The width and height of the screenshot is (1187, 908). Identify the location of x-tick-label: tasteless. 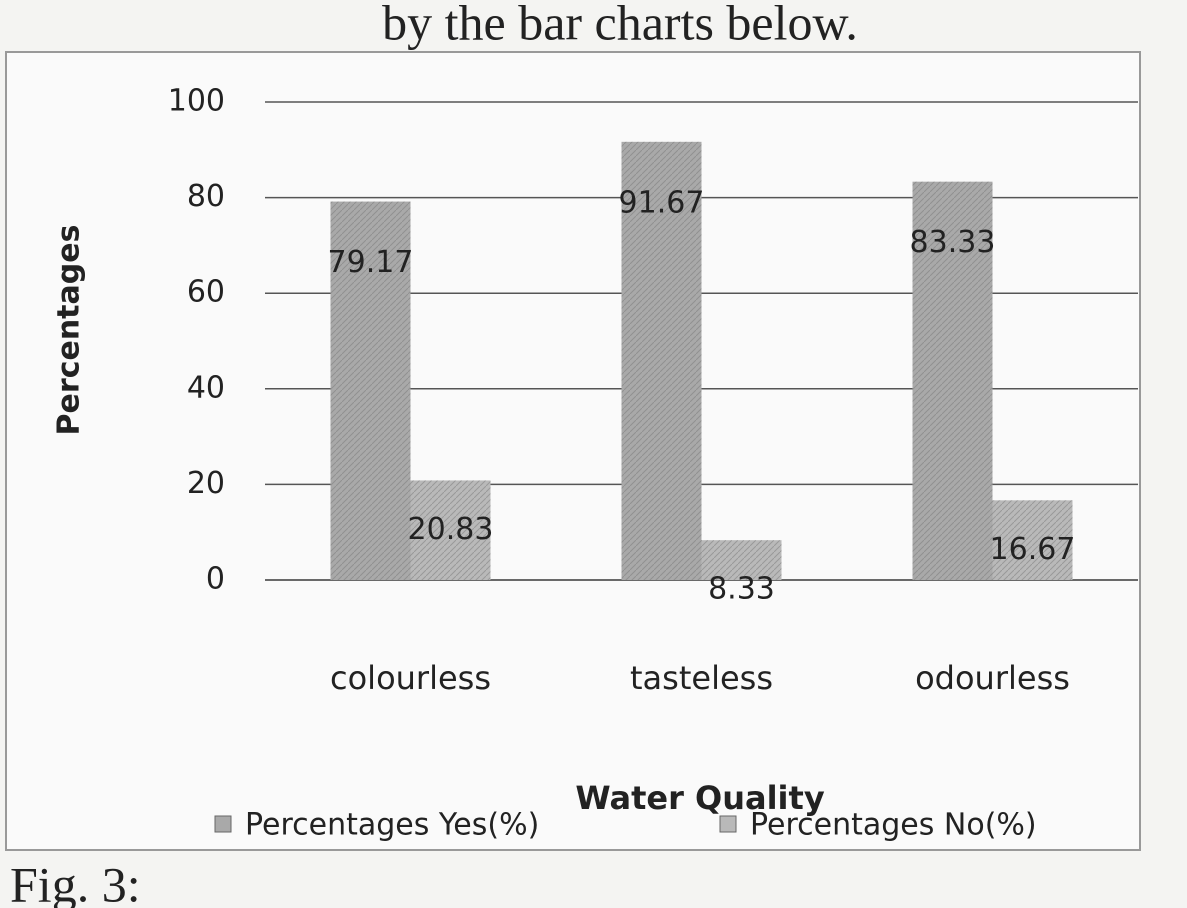
(701, 678).